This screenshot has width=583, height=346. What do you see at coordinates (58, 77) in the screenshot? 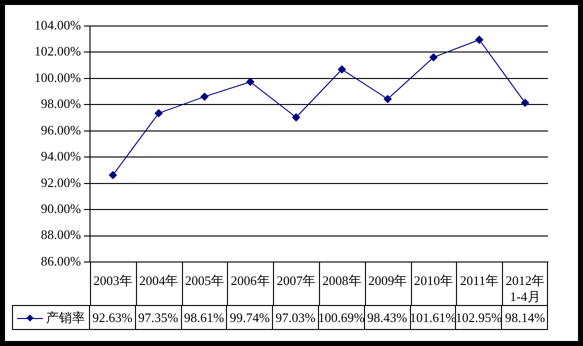
I see `y-tick-label: 100.00%` at bounding box center [58, 77].